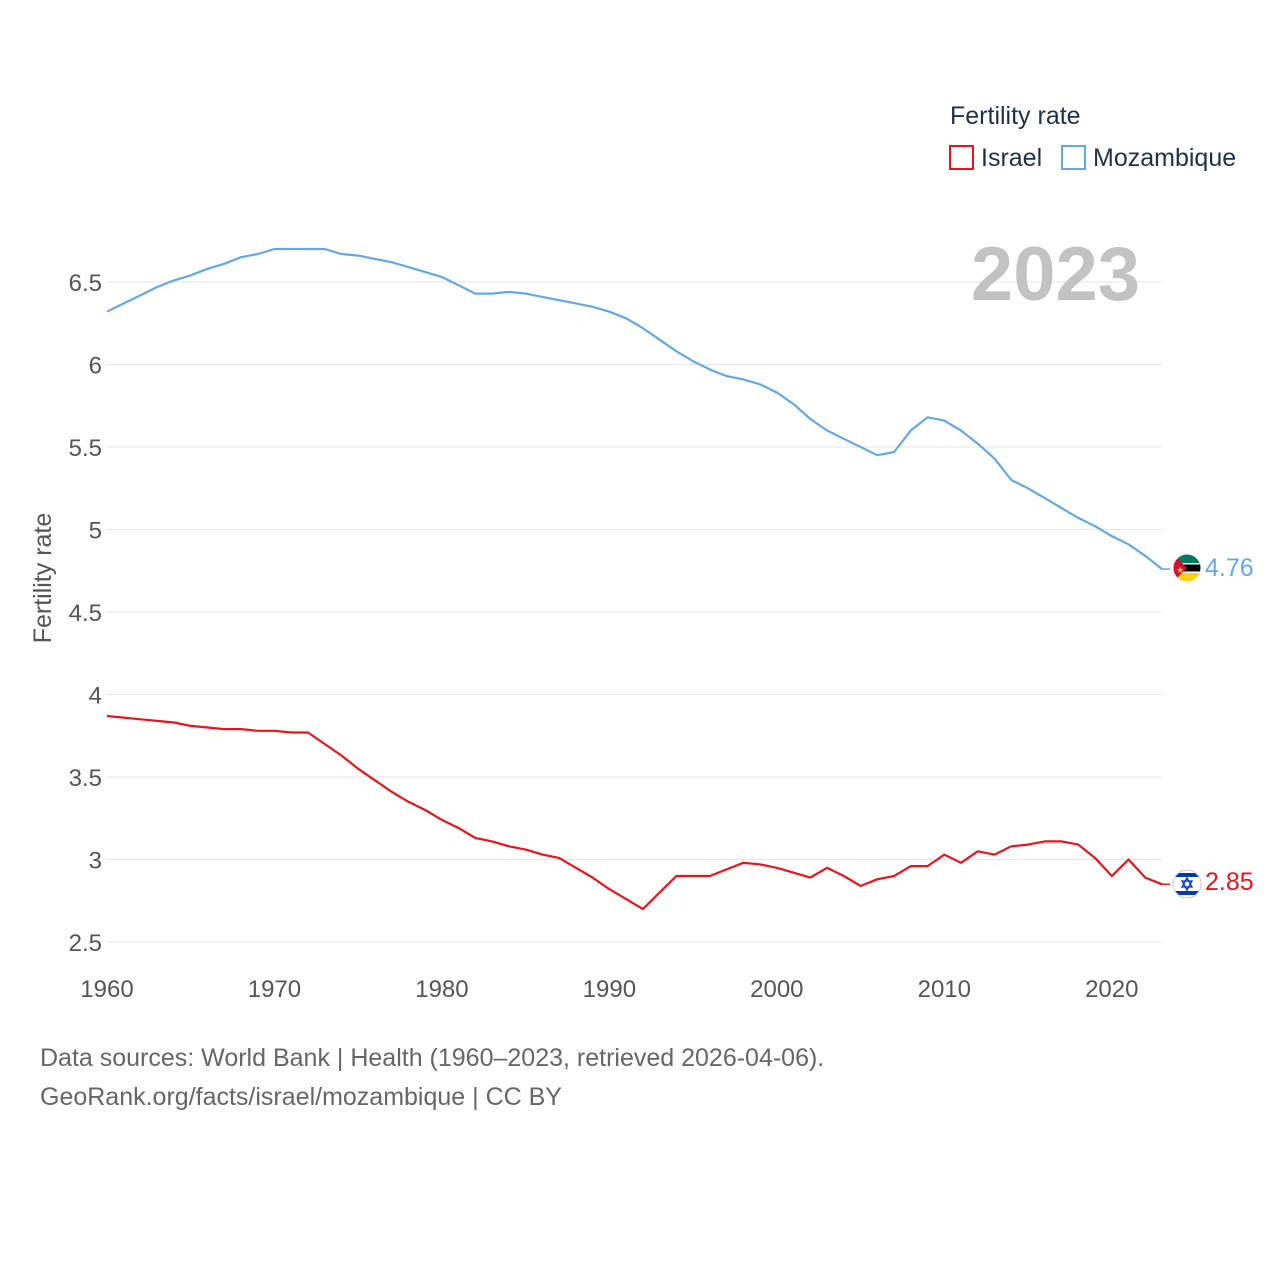 The width and height of the screenshot is (1280, 1280). Describe the element at coordinates (1055, 274) in the screenshot. I see `year-label: 2023` at that location.